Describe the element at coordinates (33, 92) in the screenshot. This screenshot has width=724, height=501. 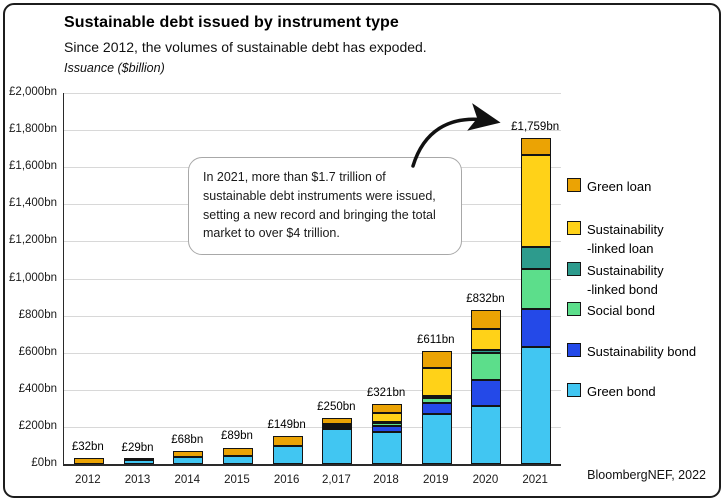
I see `y-tick-label: £2,000bn` at that location.